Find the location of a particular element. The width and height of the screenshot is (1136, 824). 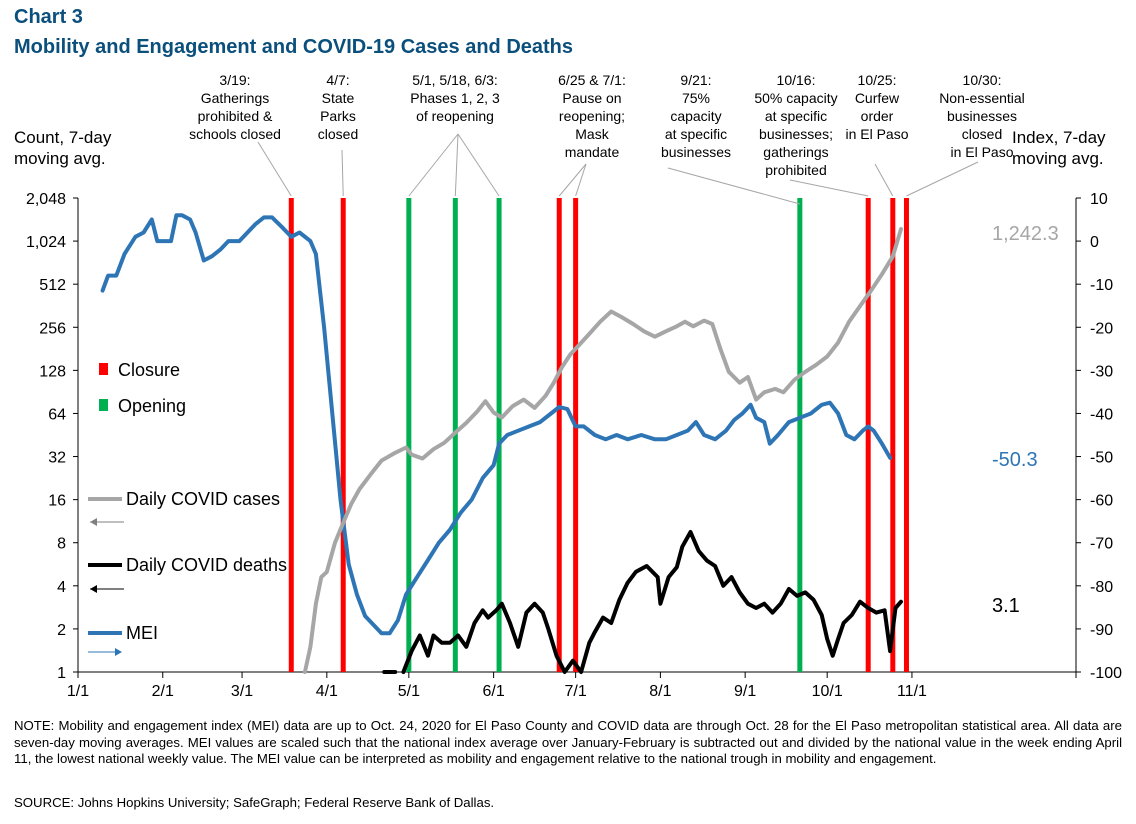

event-annotation: businesses; is located at coordinates (796, 134).